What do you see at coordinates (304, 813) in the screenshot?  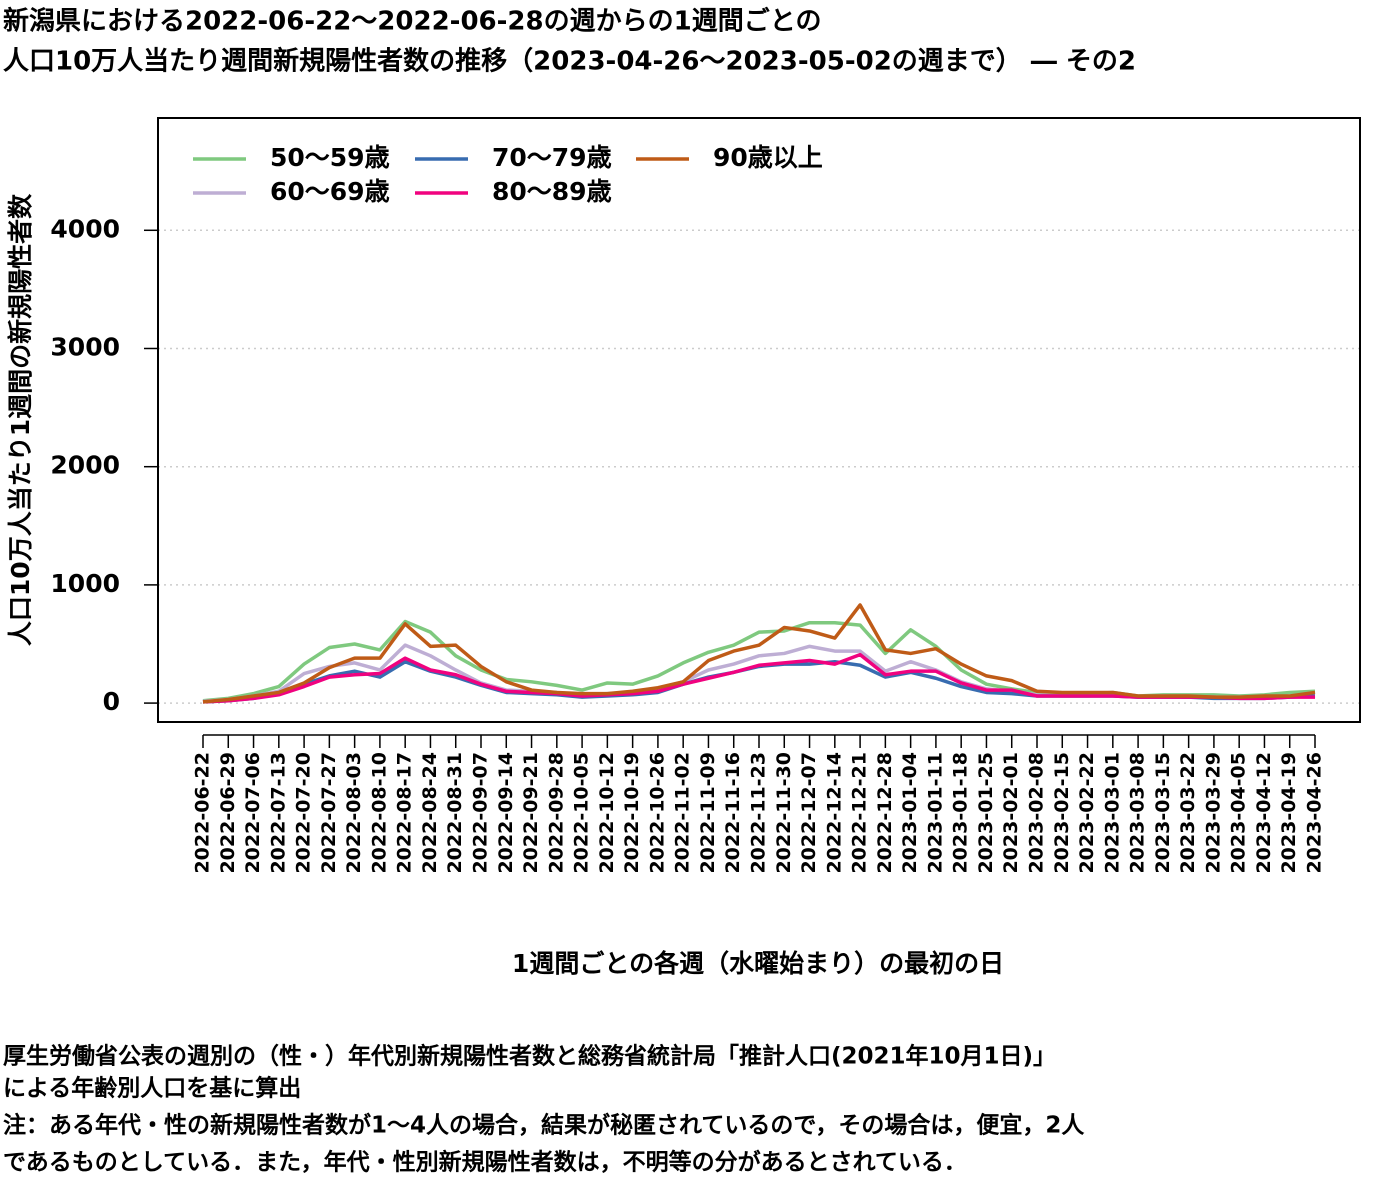 I see `x-tick-label: 2022-07-20` at bounding box center [304, 813].